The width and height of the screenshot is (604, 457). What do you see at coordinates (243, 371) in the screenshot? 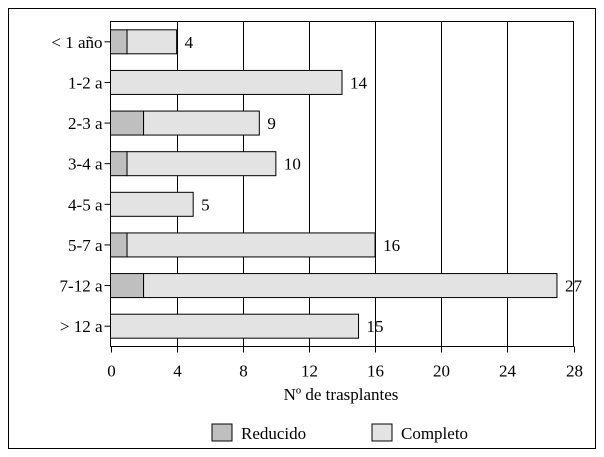
I see `x-tick-label: 8` at bounding box center [243, 371].